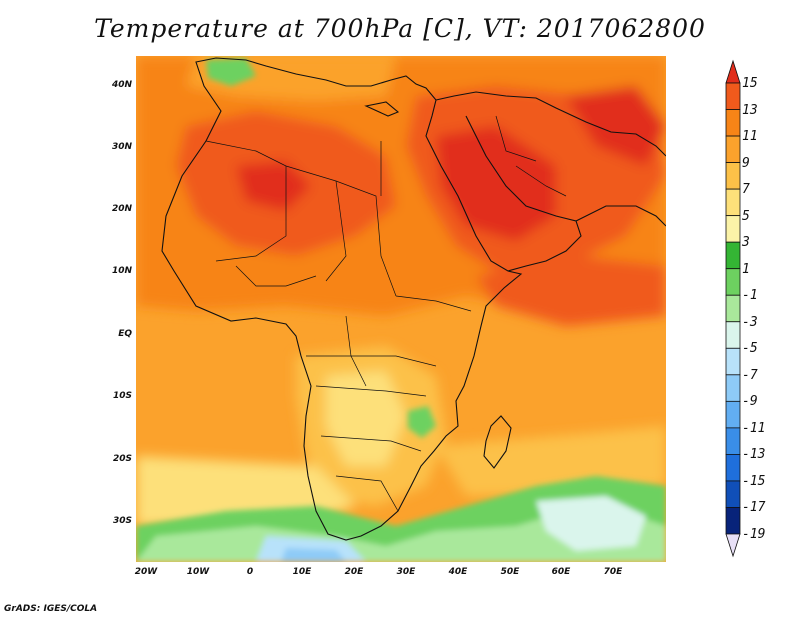 The image size is (800, 618). I want to click on colorbar-label: -1, so click(750, 296).